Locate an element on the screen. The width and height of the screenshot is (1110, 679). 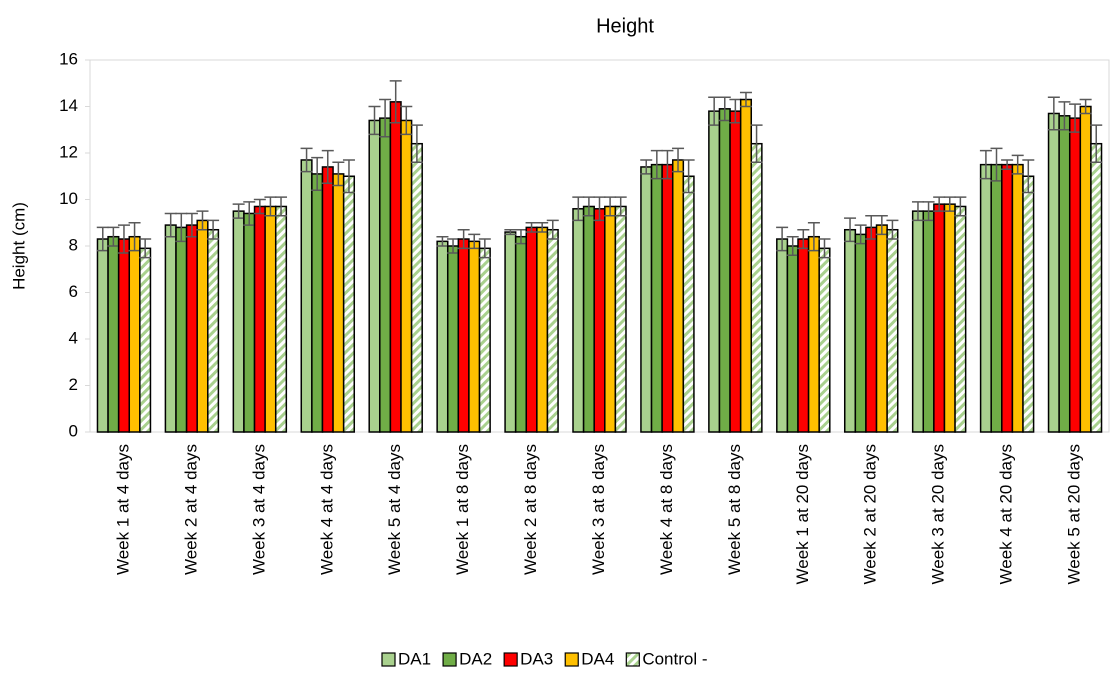
x-tick-label: Week 3 at 8 days is located at coordinates (598, 509).